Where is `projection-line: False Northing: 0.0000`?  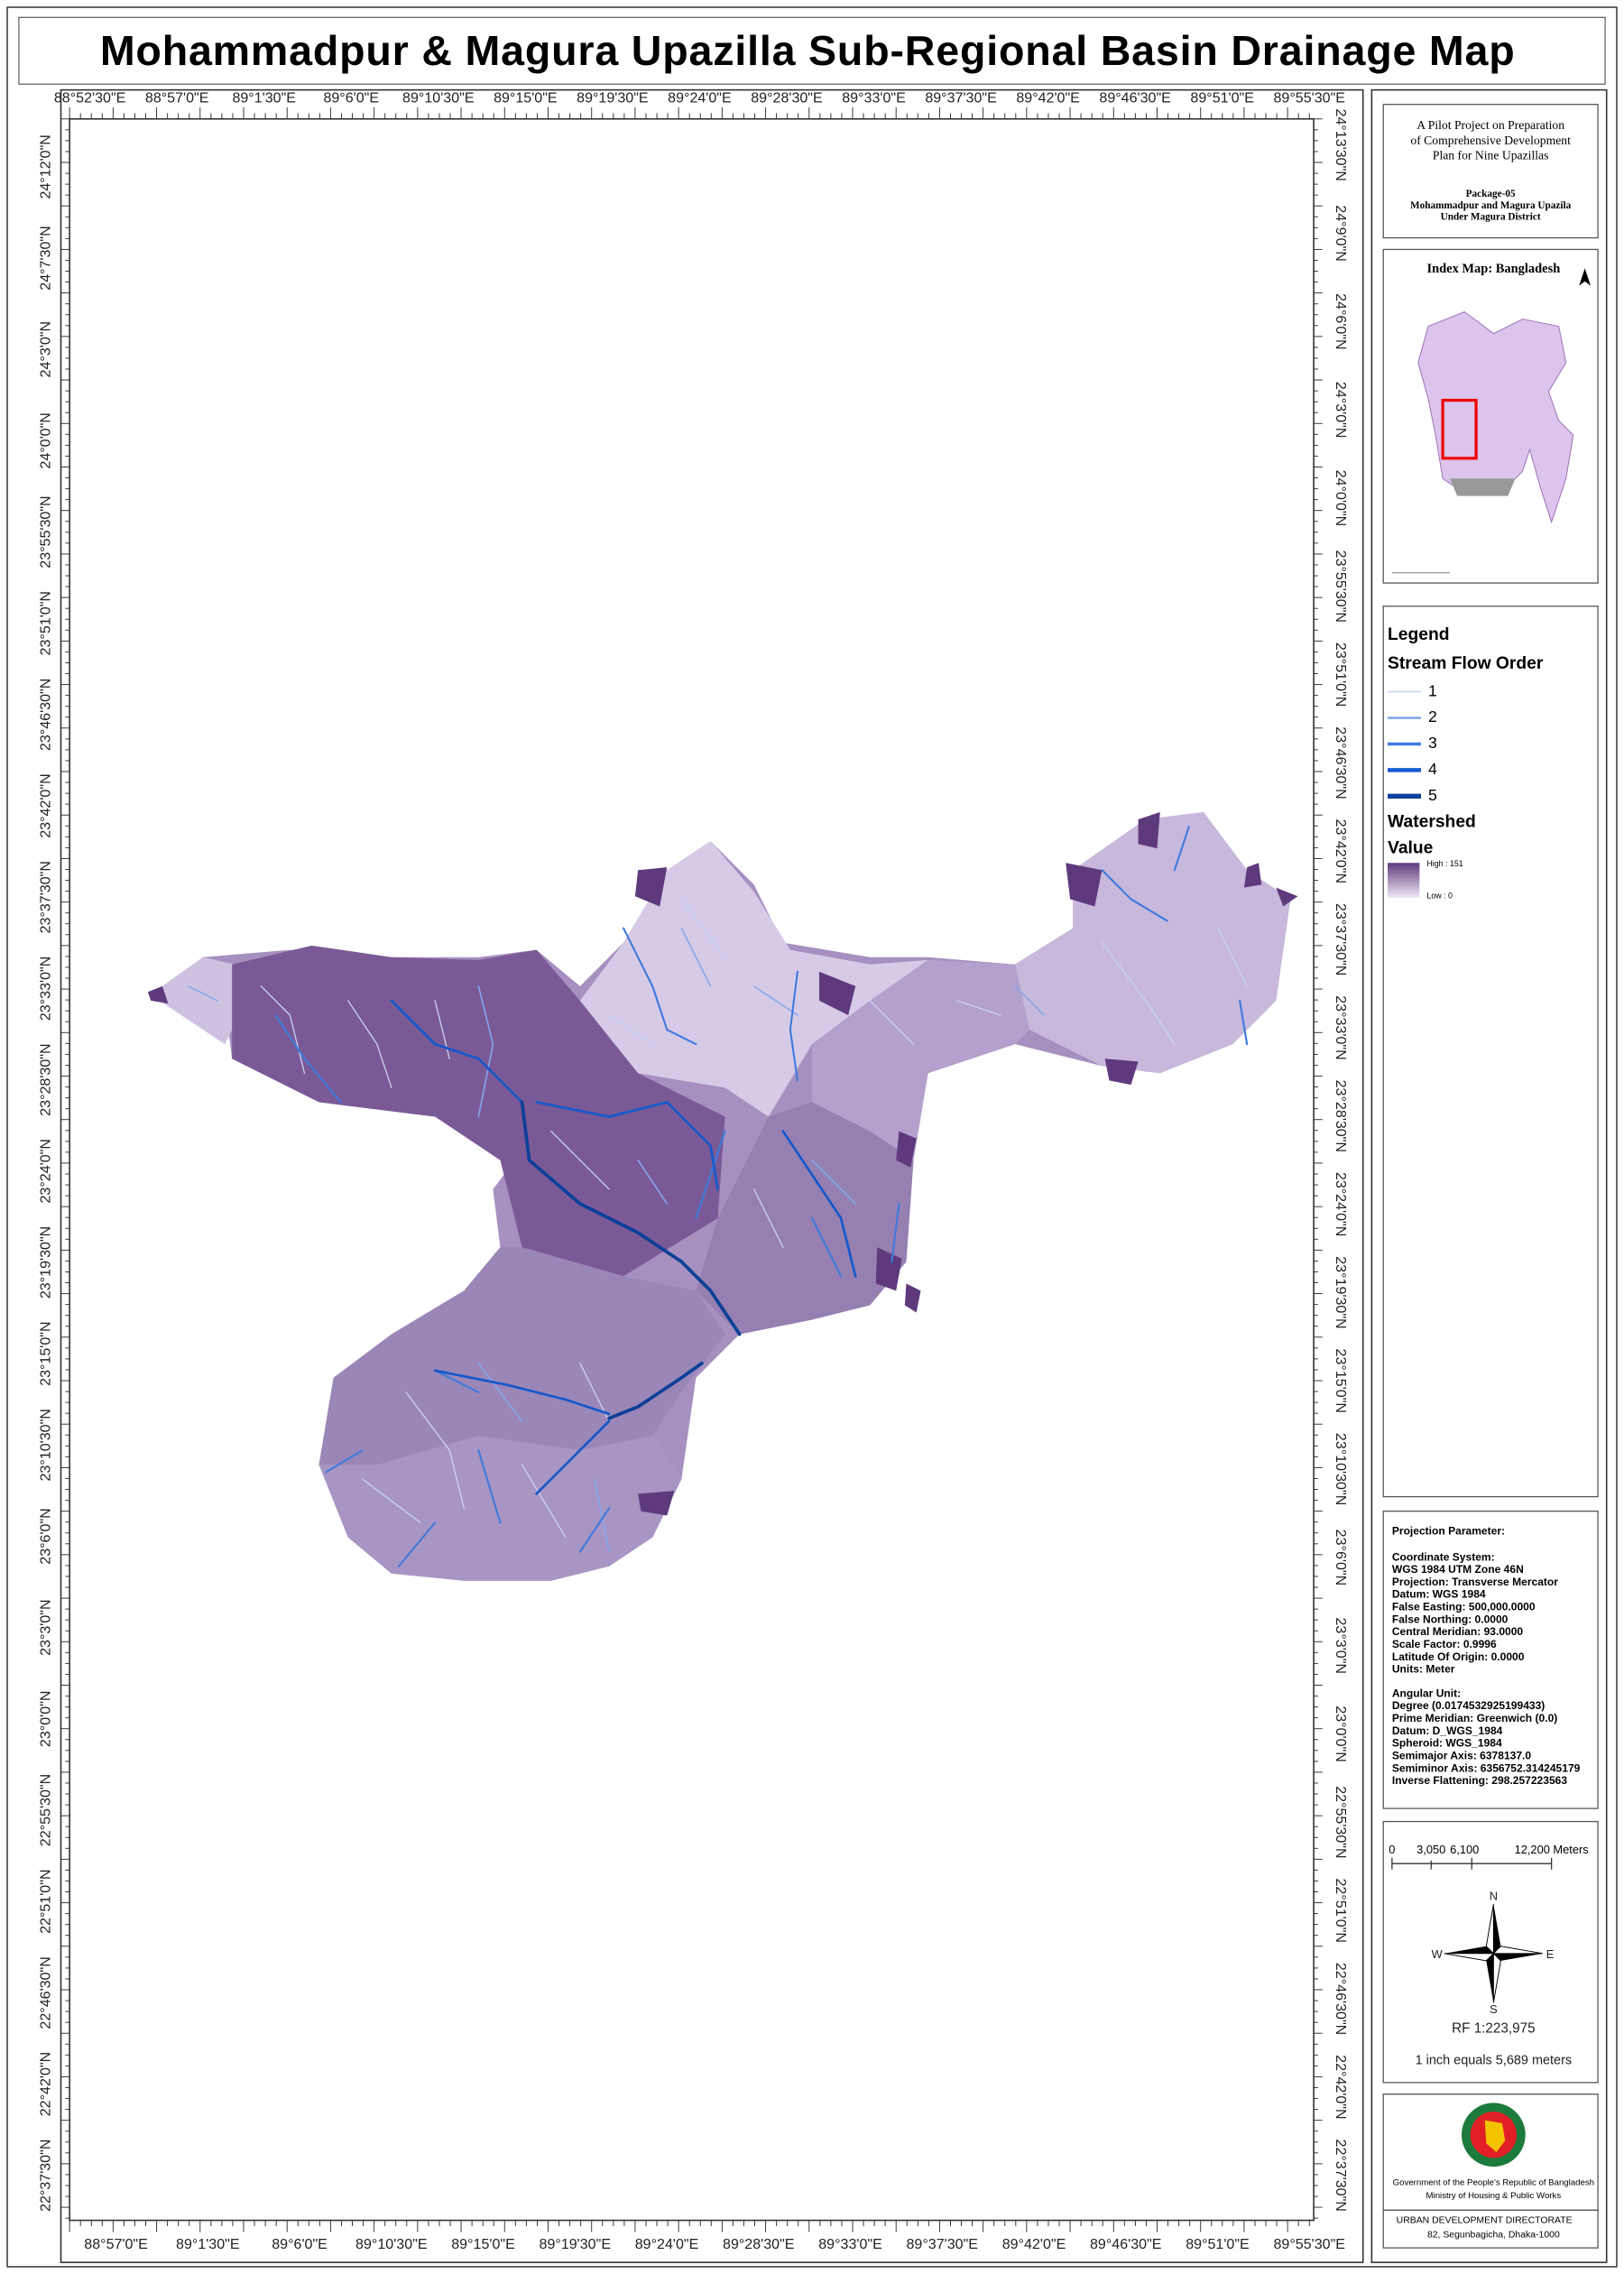 projection-line: False Northing: 0.0000 is located at coordinates (1451, 1619).